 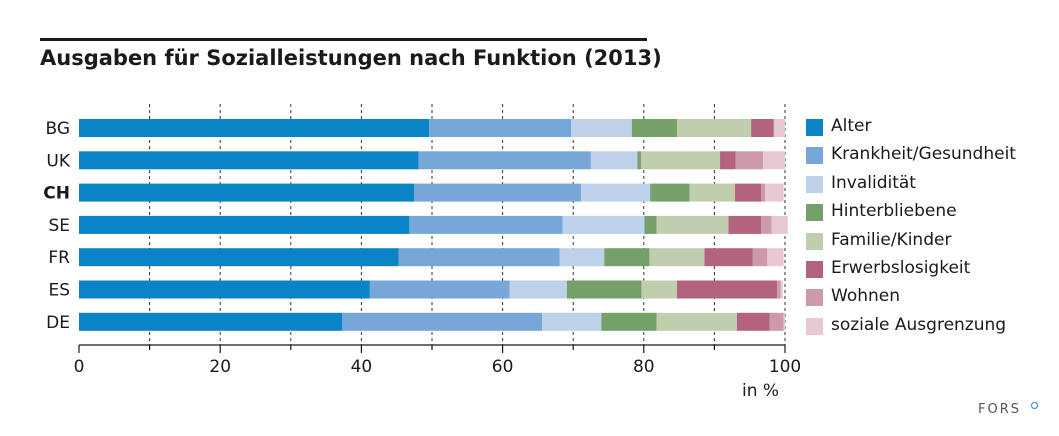 I want to click on x-tick-label: 0, so click(x=79, y=367).